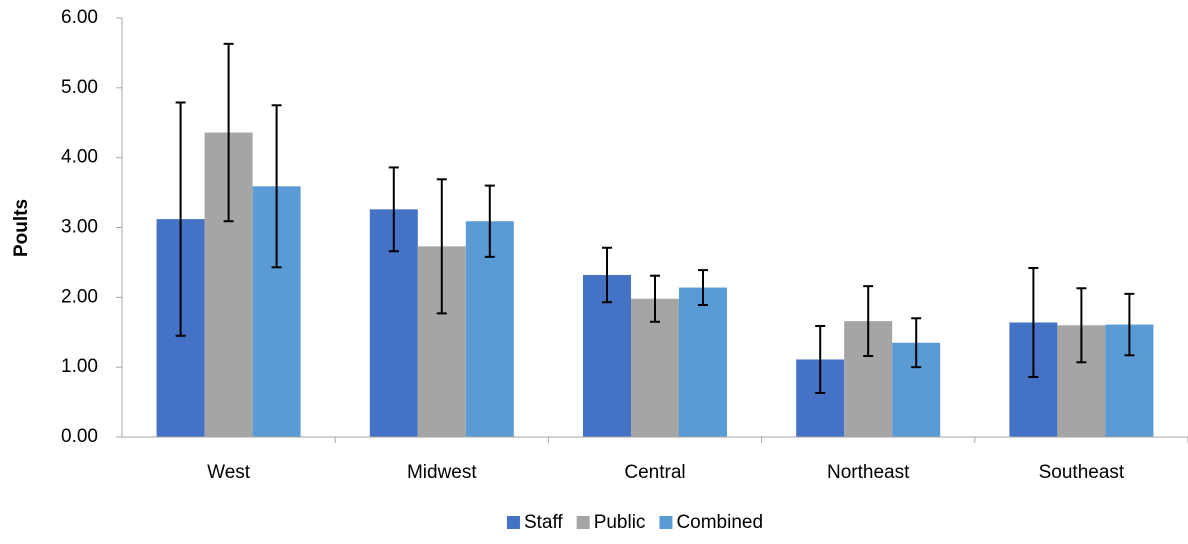  What do you see at coordinates (79, 87) in the screenshot?
I see `y-tick-label: 5.00` at bounding box center [79, 87].